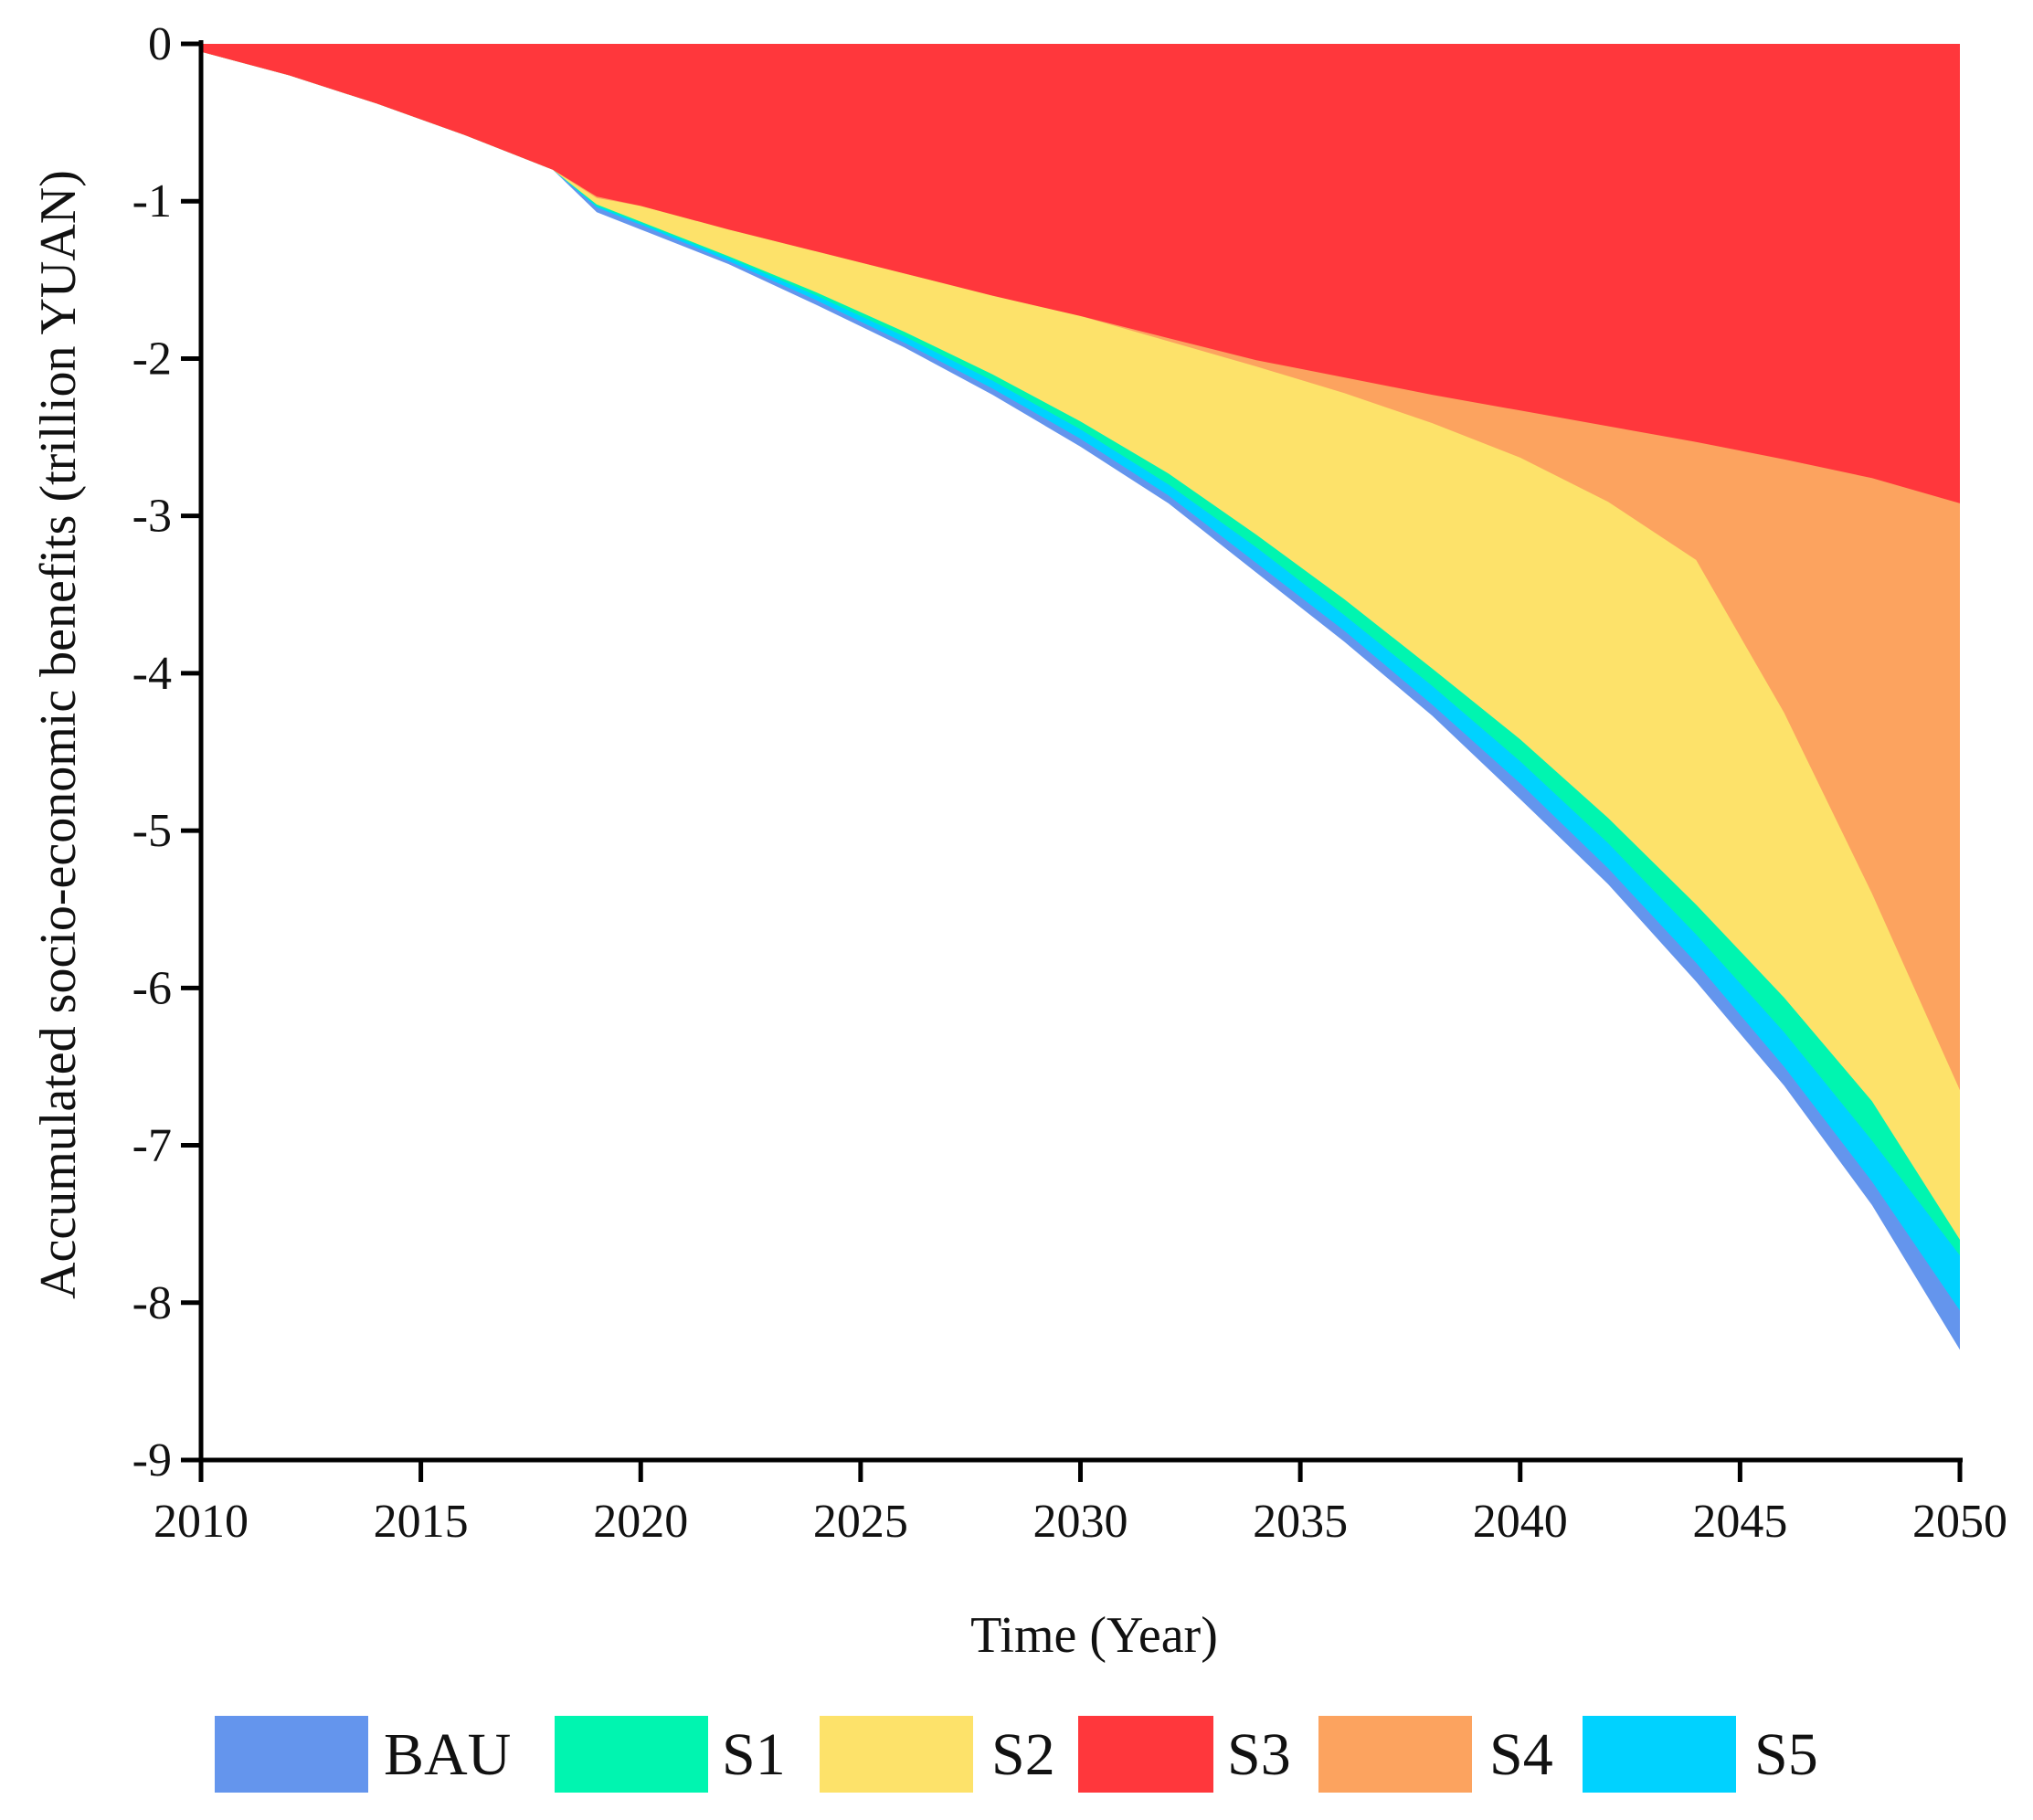 Image resolution: width=2033 pixels, height=1820 pixels. I want to click on x-axis-title: Time (Year), so click(1094, 1636).